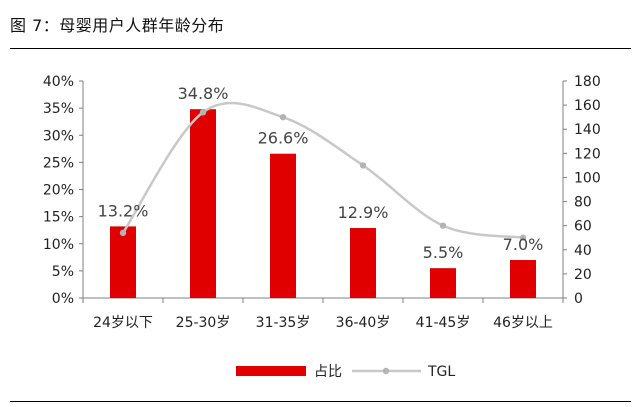 Image resolution: width=641 pixels, height=407 pixels. What do you see at coordinates (587, 178) in the screenshot?
I see `y-right-tick-label: 100` at bounding box center [587, 178].